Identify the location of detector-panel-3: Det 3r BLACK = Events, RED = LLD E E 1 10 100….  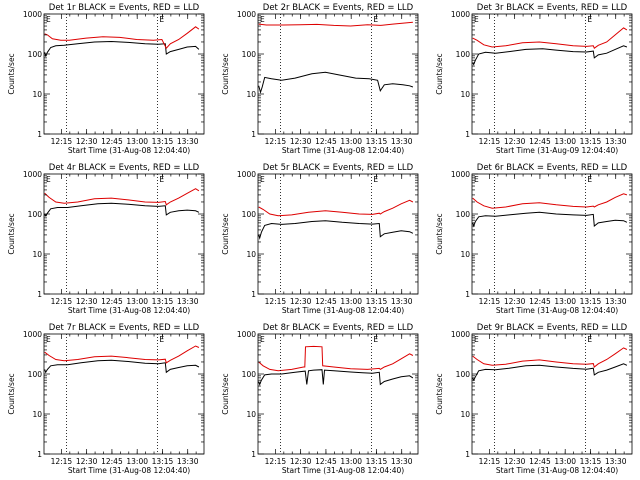
(534, 79).